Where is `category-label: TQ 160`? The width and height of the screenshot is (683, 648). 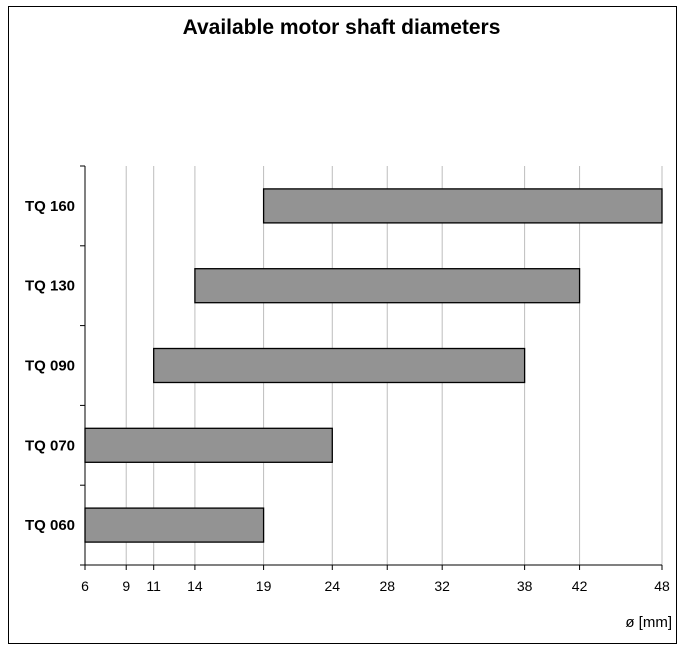
category-label: TQ 160 is located at coordinates (50, 206).